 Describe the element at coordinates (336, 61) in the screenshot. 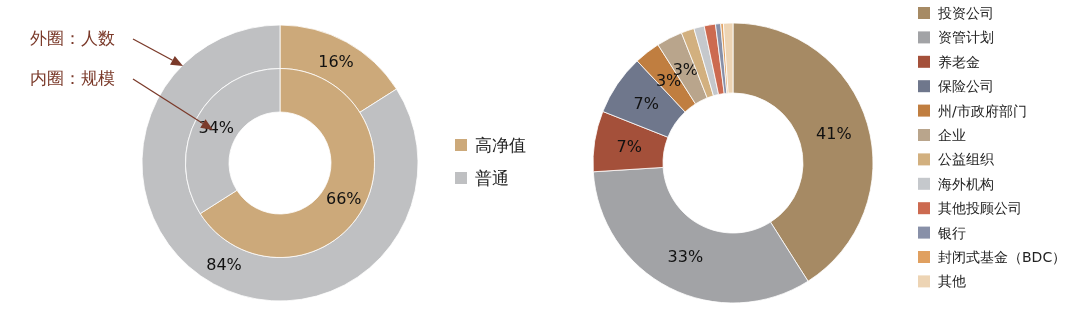

I see `data-label: 16%` at that location.